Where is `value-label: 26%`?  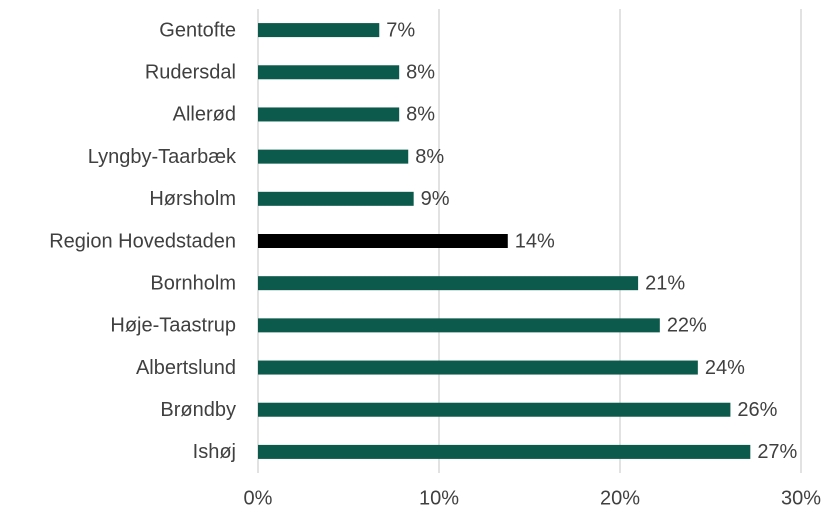 value-label: 26% is located at coordinates (757, 410).